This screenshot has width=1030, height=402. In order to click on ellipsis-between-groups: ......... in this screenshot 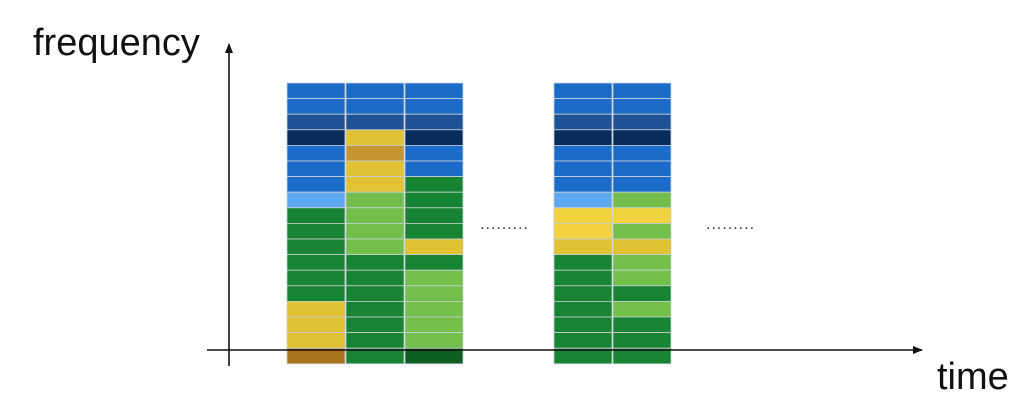, I will do `click(504, 224)`.